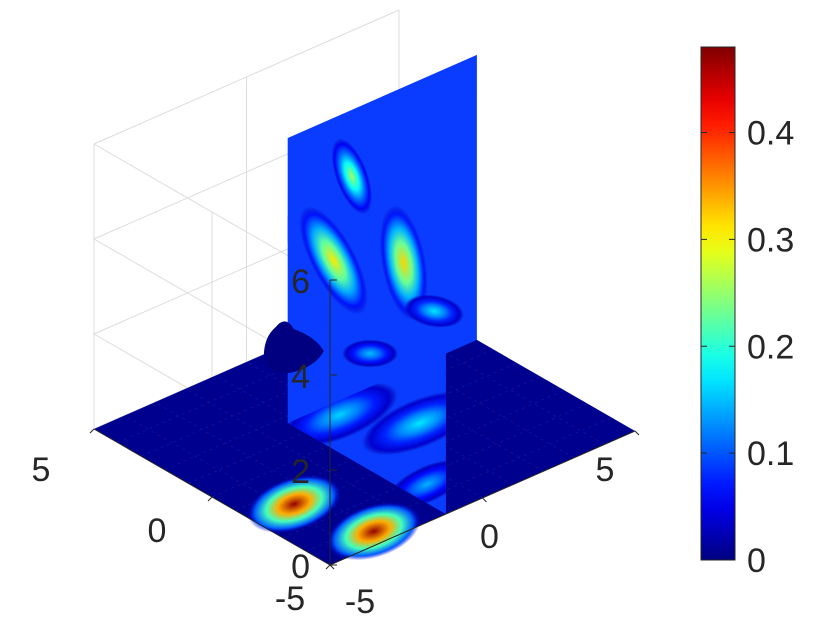  I want to click on z-tick-label: 2, so click(300, 472).